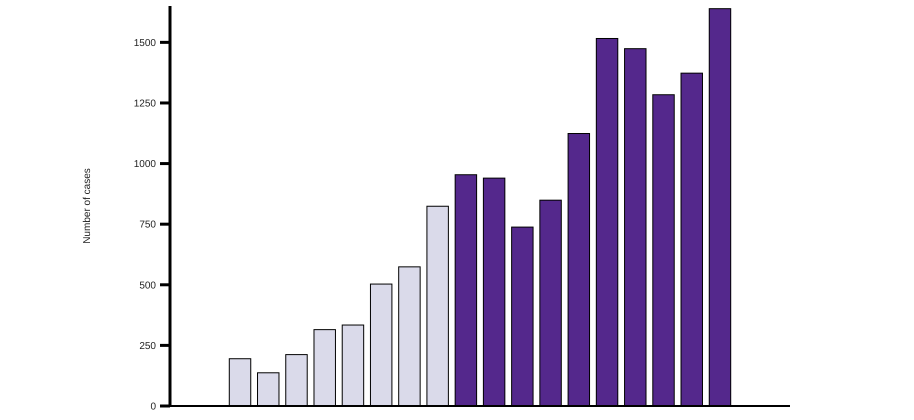  Describe the element at coordinates (87, 206) in the screenshot. I see `y-axis-title: Number of cases` at that location.